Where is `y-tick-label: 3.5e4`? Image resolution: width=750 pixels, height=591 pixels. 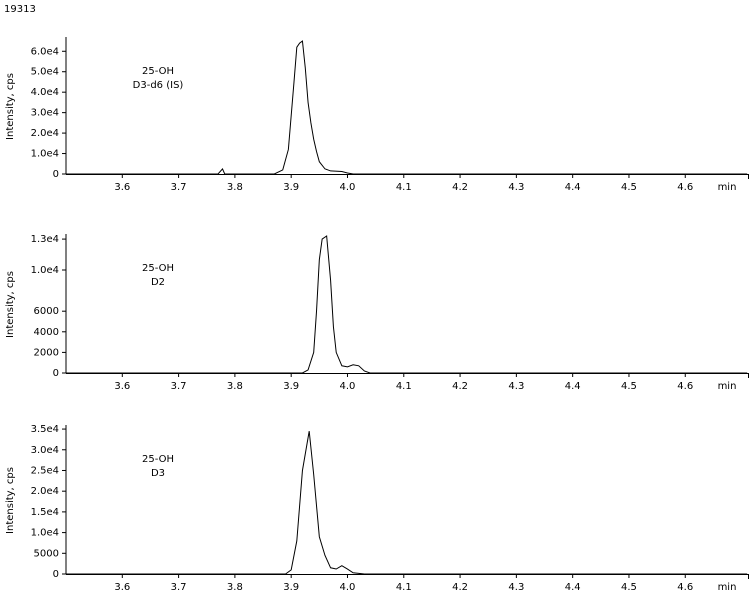
y-tick-label: 3.5e4 is located at coordinates (45, 429).